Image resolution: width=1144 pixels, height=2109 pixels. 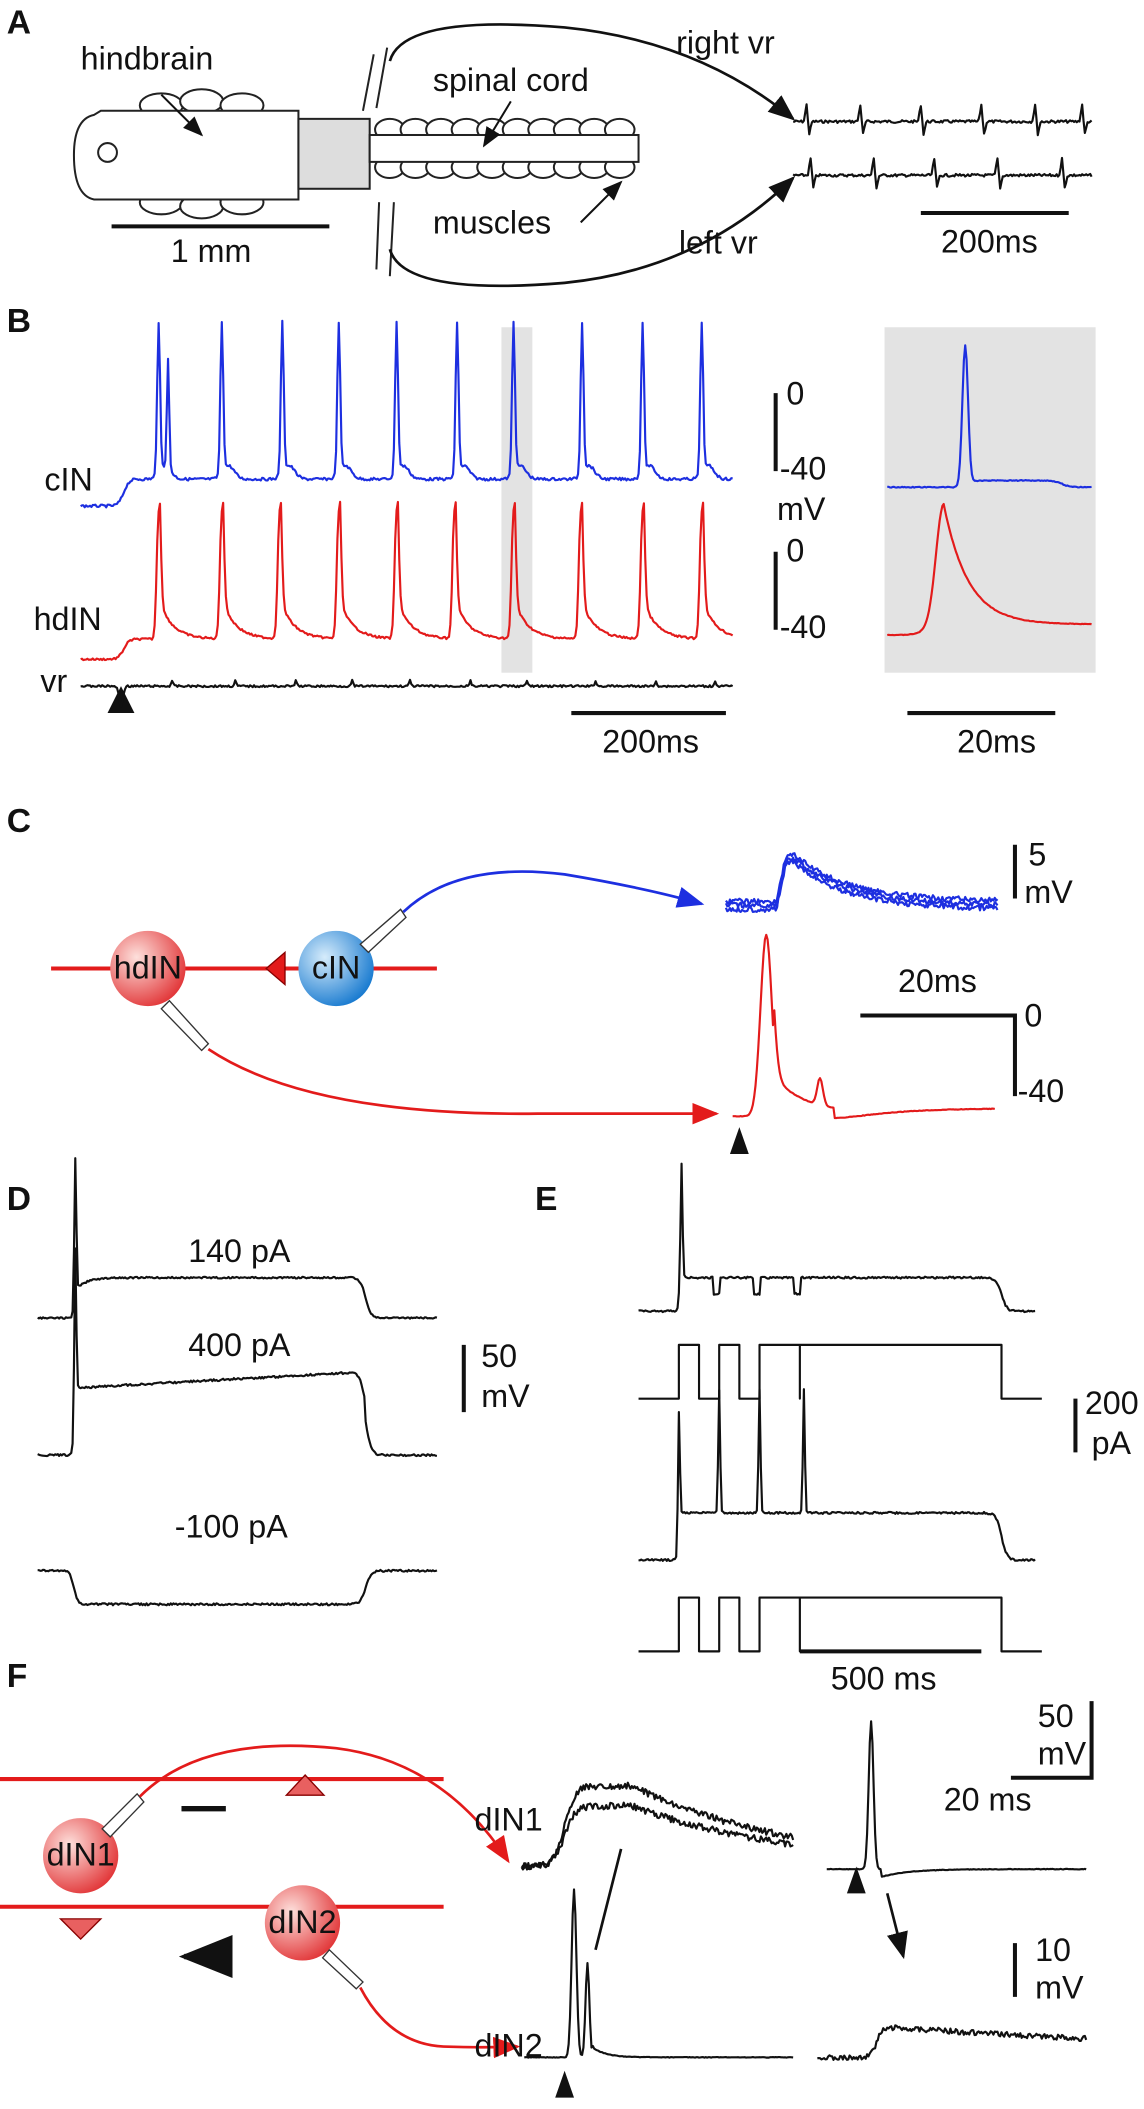 I want to click on label: left vr, so click(x=718, y=243).